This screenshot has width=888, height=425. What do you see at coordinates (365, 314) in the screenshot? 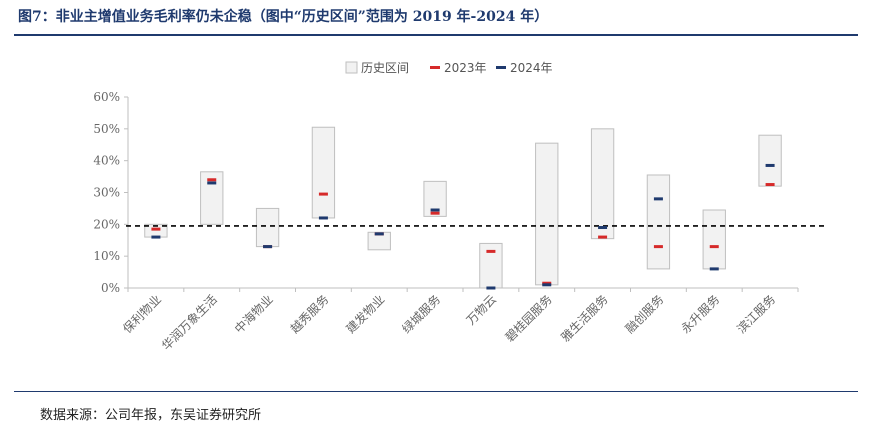
I see `category-label: 建发物业` at bounding box center [365, 314].